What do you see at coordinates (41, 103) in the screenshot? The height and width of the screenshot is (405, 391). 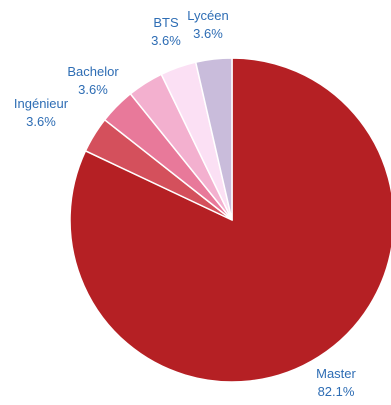 I see `slice-label: Ingénieur` at bounding box center [41, 103].